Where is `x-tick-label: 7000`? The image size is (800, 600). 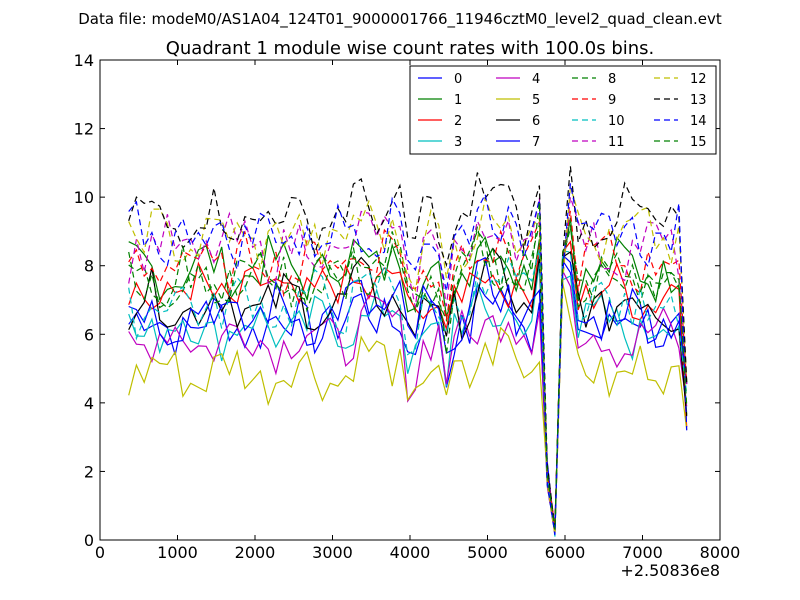 x-tick-label: 7000 is located at coordinates (642, 552).